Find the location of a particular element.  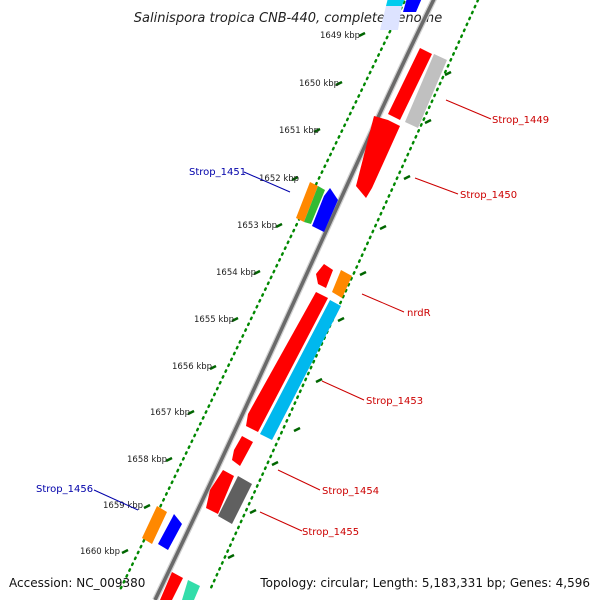

gene-strop-1455-red is located at coordinates (220, 492).